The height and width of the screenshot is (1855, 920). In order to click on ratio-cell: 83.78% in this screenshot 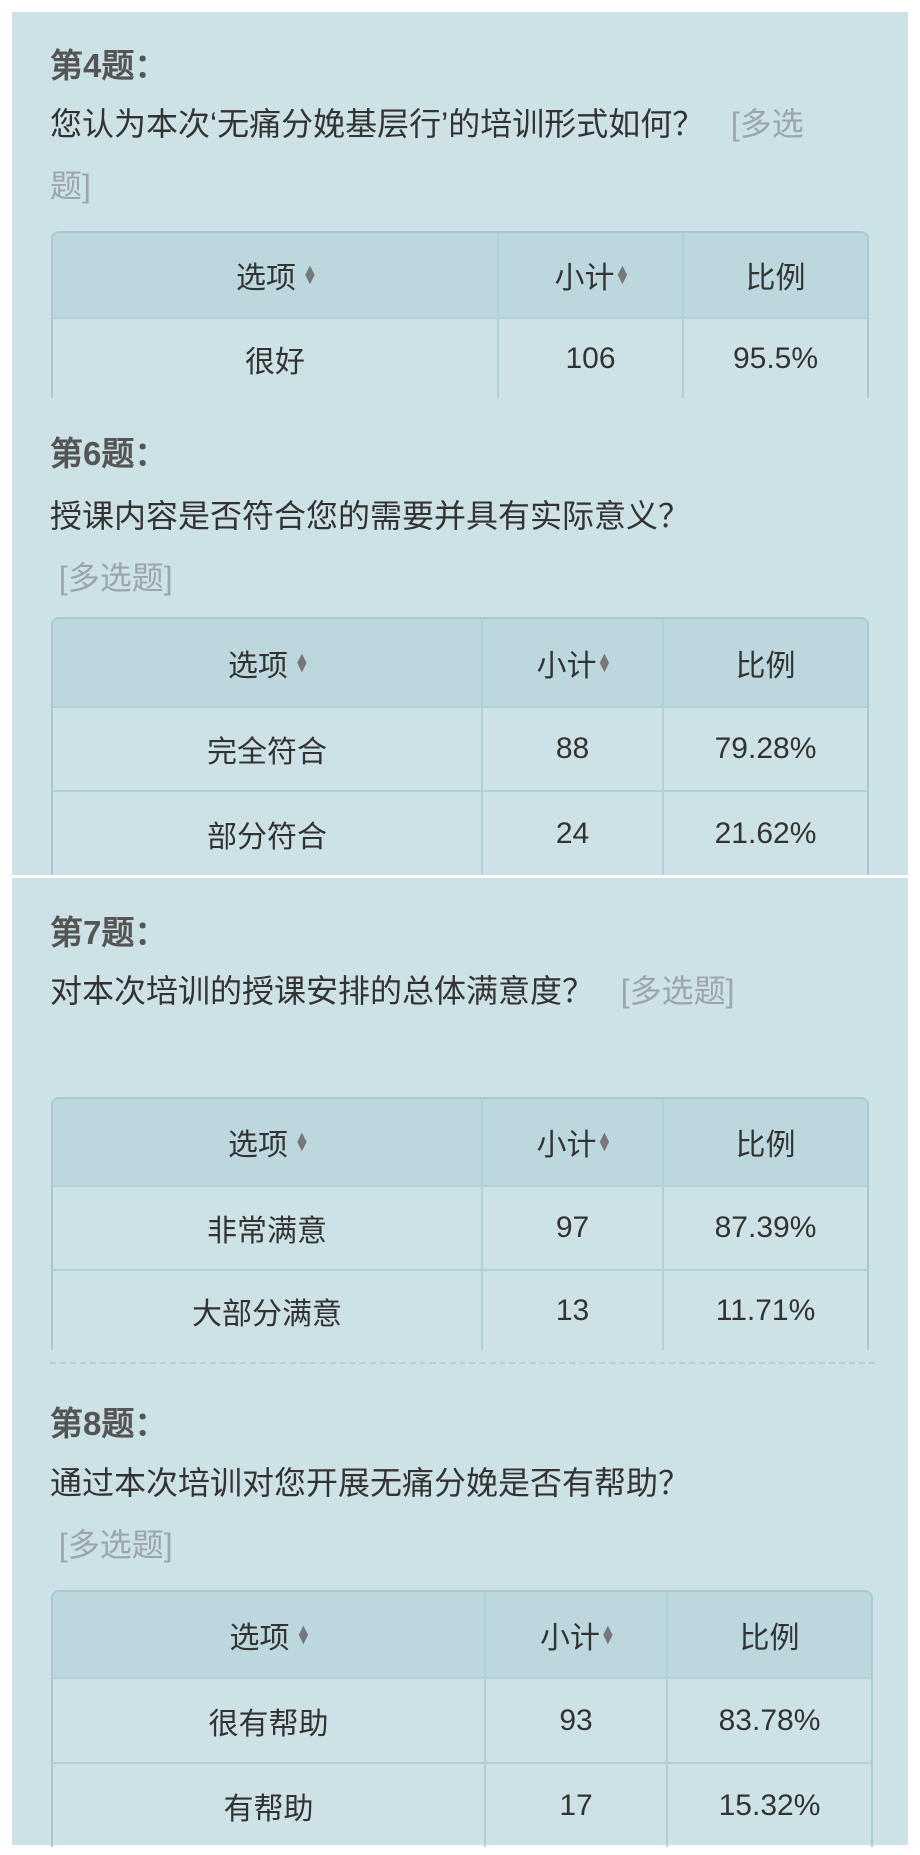, I will do `click(769, 1720)`.